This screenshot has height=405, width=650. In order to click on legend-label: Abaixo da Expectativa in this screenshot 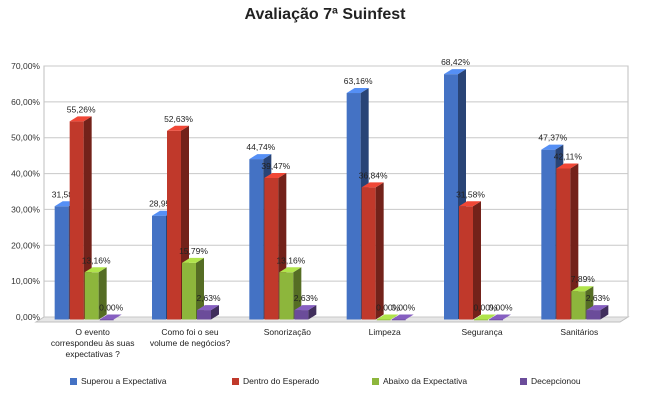, I will do `click(425, 381)`.